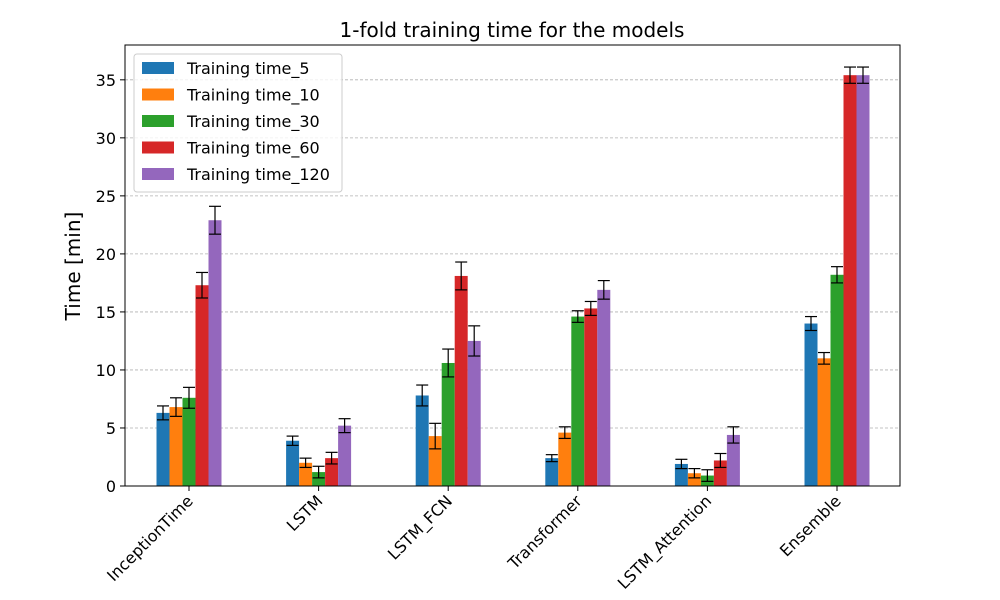 The image size is (1000, 600). I want to click on error-bar-LSTM_Attention-Training time_10, so click(694, 473).